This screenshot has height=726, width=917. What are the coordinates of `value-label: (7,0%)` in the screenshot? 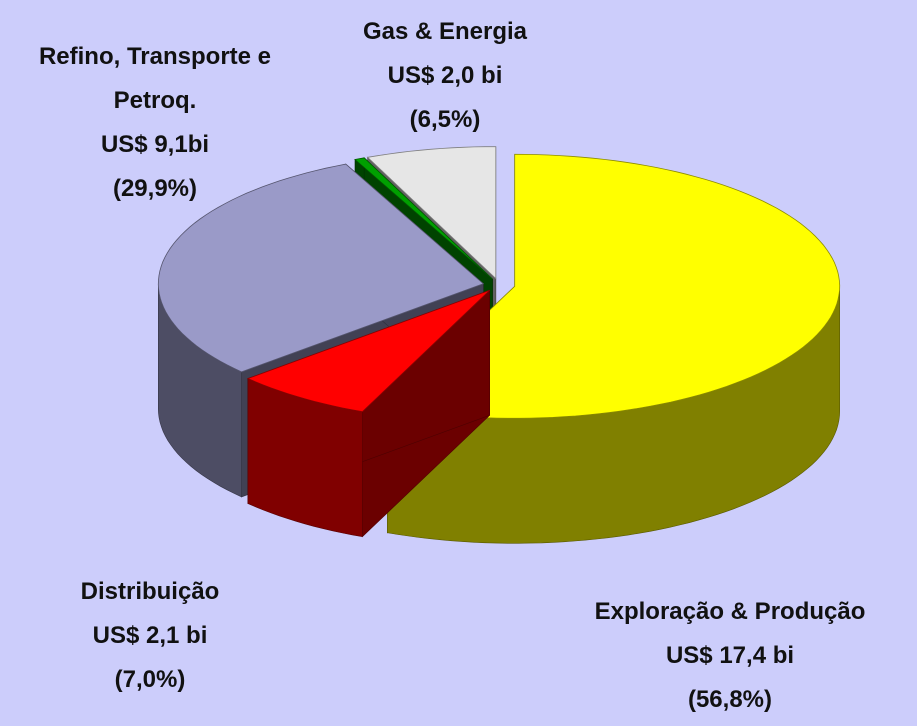 It's located at (150, 679).